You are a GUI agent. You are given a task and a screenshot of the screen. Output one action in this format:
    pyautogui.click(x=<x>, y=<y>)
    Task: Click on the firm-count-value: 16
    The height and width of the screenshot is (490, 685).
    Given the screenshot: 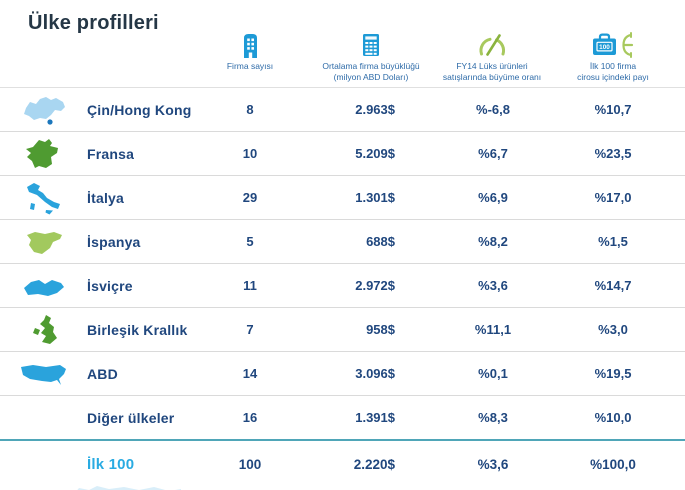 What is the action you would take?
    pyautogui.click(x=250, y=417)
    